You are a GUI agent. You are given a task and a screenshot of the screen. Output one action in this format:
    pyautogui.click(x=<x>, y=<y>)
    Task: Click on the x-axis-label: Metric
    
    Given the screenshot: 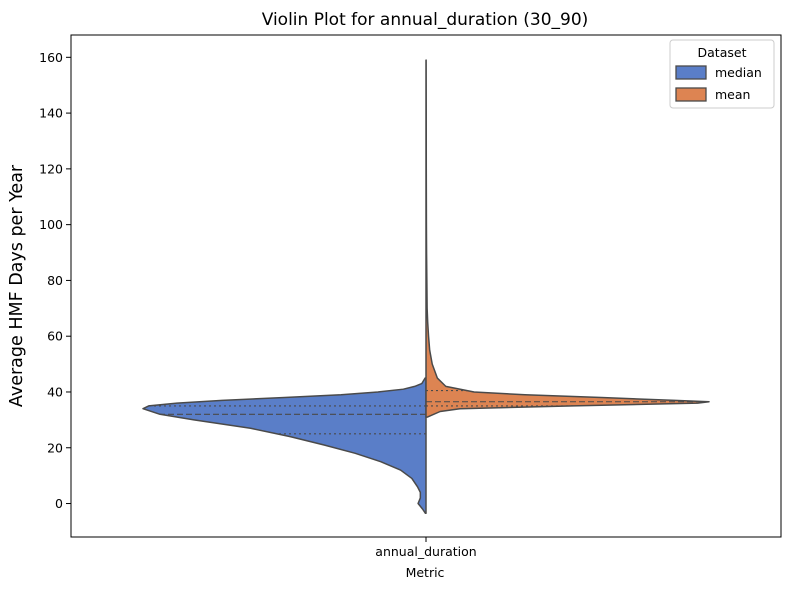 What is the action you would take?
    pyautogui.click(x=425, y=572)
    